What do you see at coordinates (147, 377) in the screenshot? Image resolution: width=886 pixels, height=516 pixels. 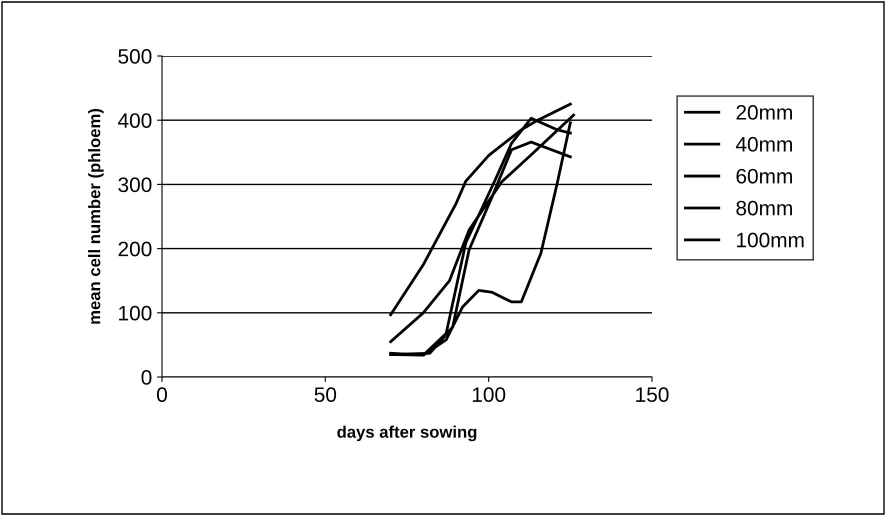 I see `y-tick-label: 0` at bounding box center [147, 377].